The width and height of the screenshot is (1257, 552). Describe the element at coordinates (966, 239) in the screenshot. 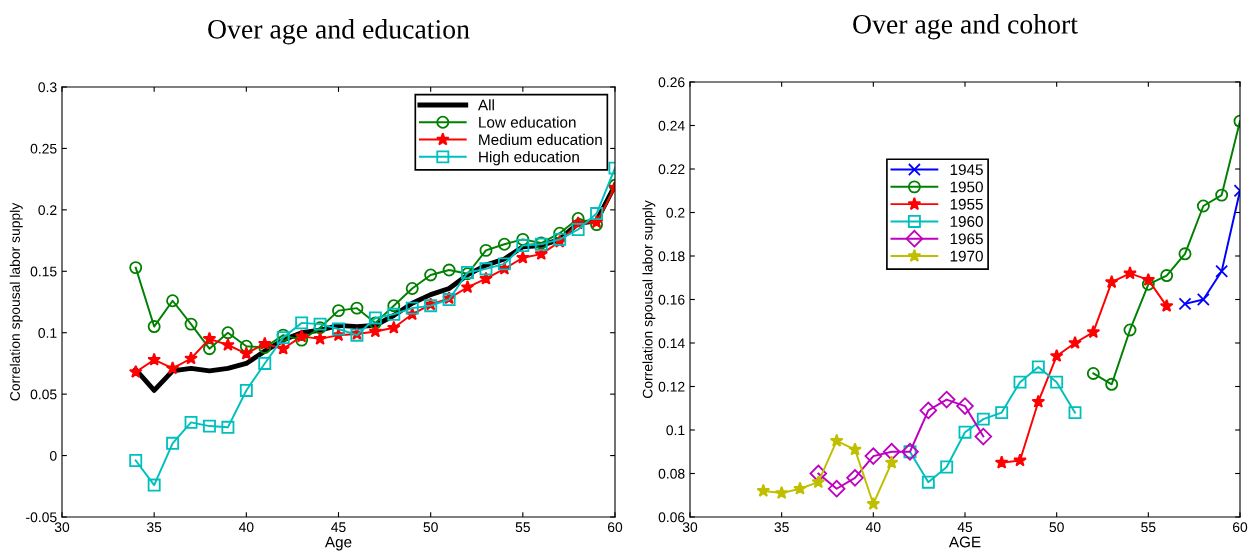

I see `legend-label: 1965` at that location.